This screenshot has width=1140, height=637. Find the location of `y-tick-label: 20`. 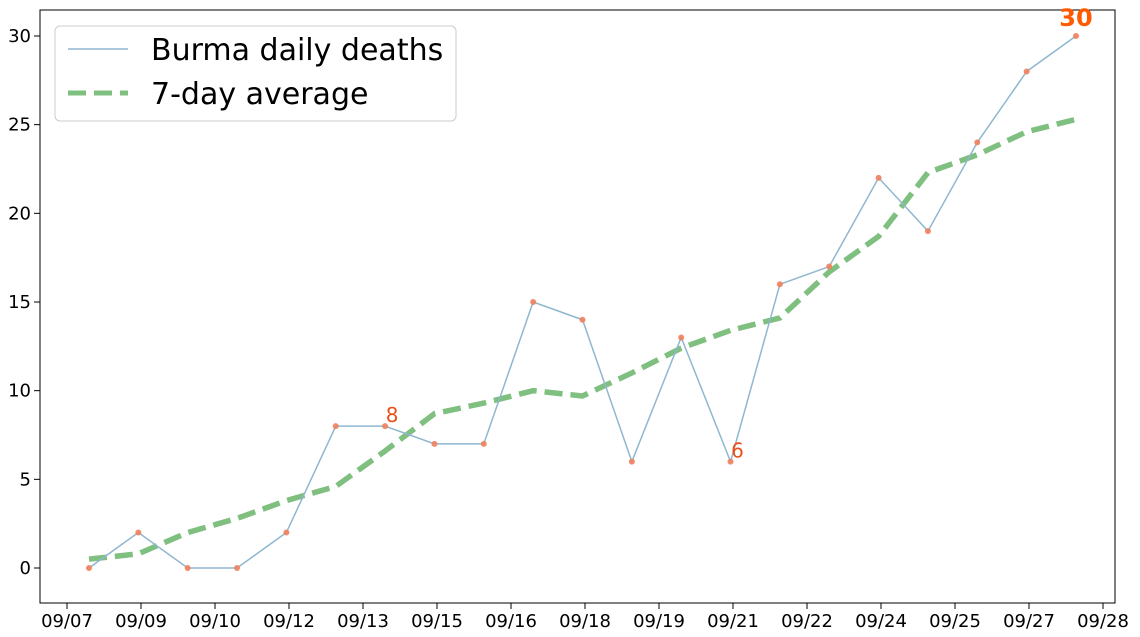

y-tick-label: 20 is located at coordinates (19, 213).